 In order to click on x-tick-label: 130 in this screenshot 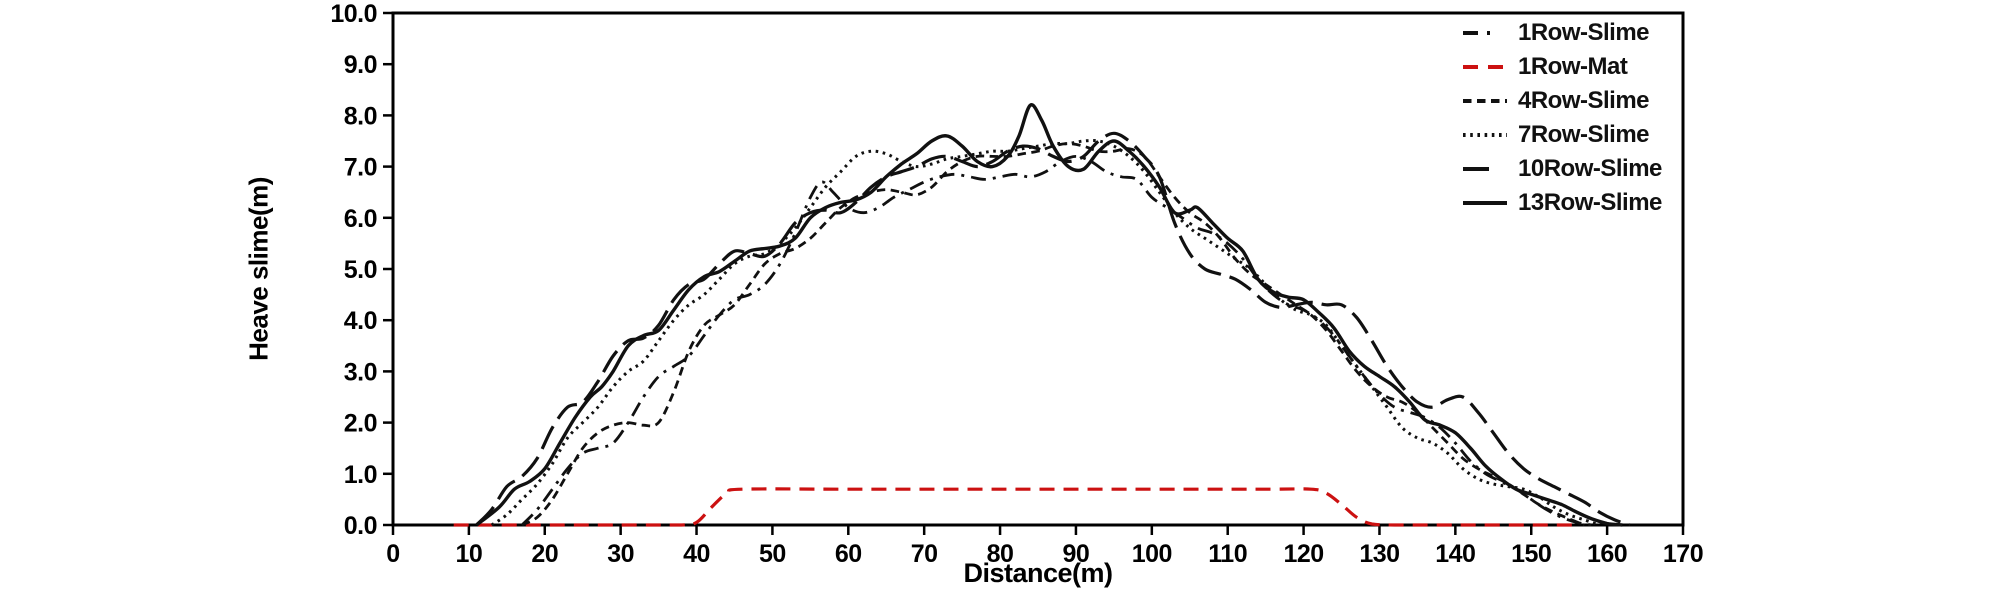, I will do `click(1379, 554)`.